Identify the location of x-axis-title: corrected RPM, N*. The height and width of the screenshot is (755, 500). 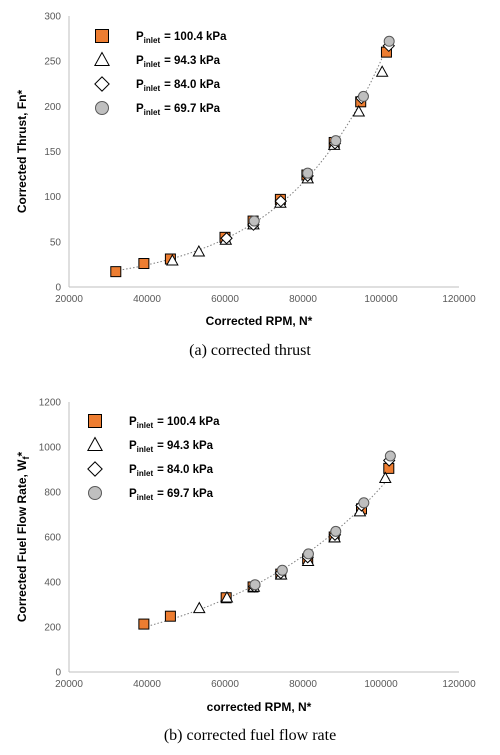
(259, 707).